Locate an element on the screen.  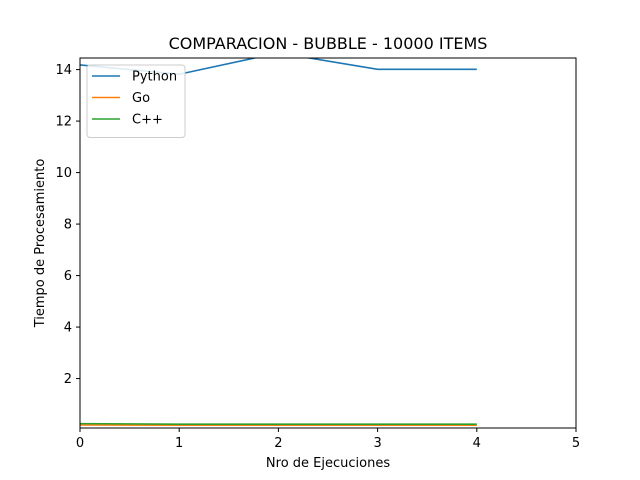
y-tick-label: 8 is located at coordinates (68, 225).